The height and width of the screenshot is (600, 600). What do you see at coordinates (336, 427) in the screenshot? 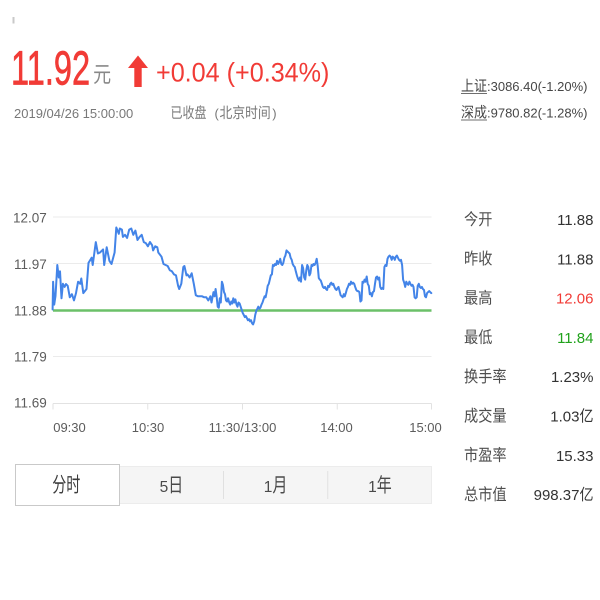
I see `svg-text: 14:00` at bounding box center [336, 427].